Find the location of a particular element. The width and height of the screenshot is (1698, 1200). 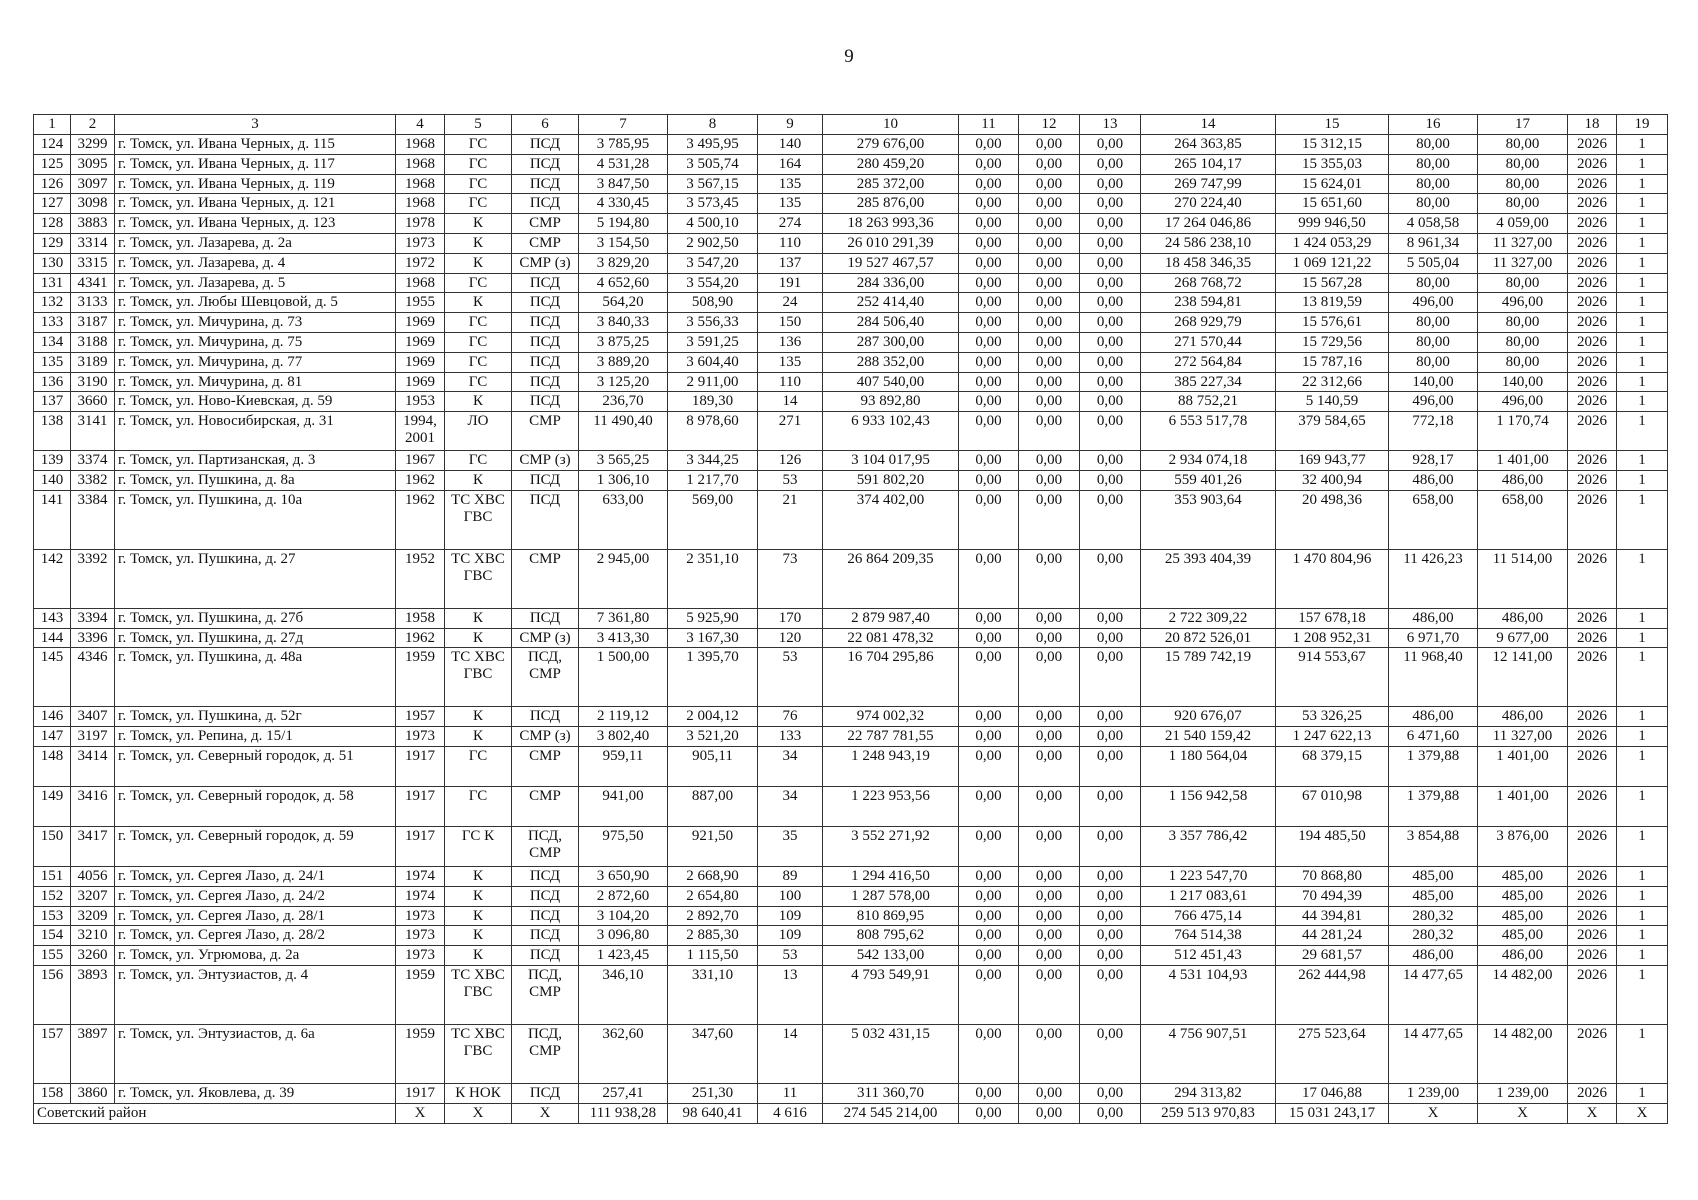

cell-col-7: 4 531,28 is located at coordinates (623, 164).